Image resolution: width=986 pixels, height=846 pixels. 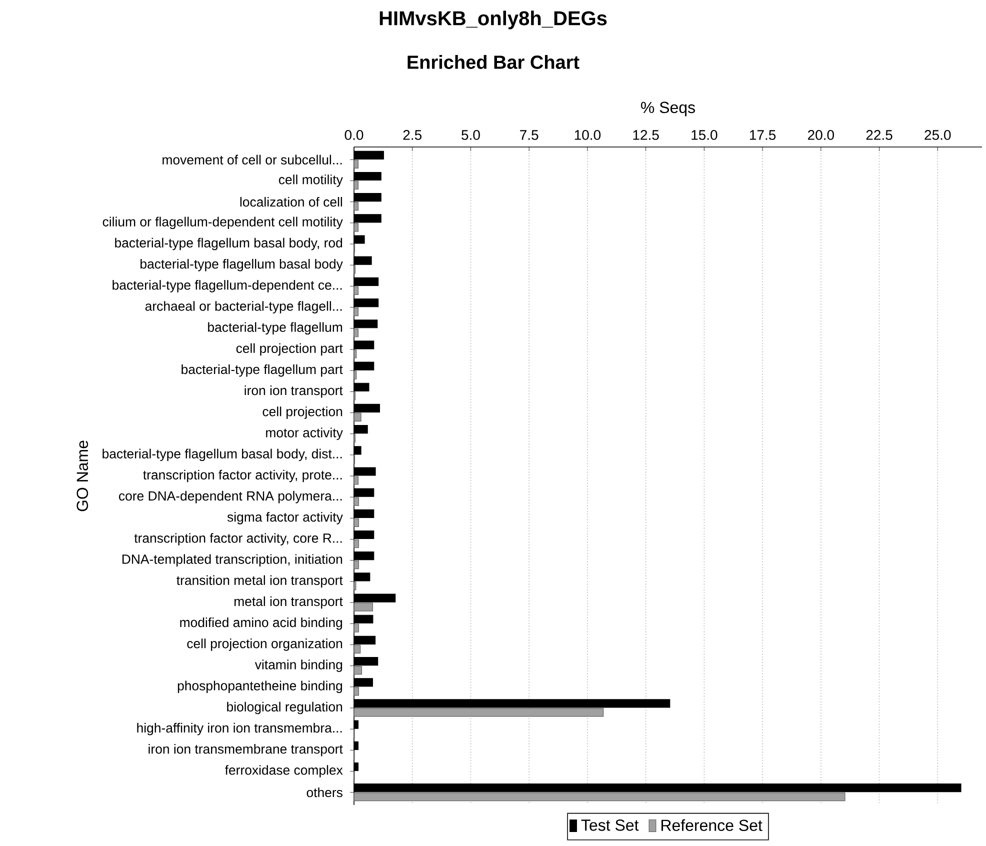 What do you see at coordinates (232, 560) in the screenshot?
I see `y-tick-label: DNA-templated transcription, initiation` at bounding box center [232, 560].